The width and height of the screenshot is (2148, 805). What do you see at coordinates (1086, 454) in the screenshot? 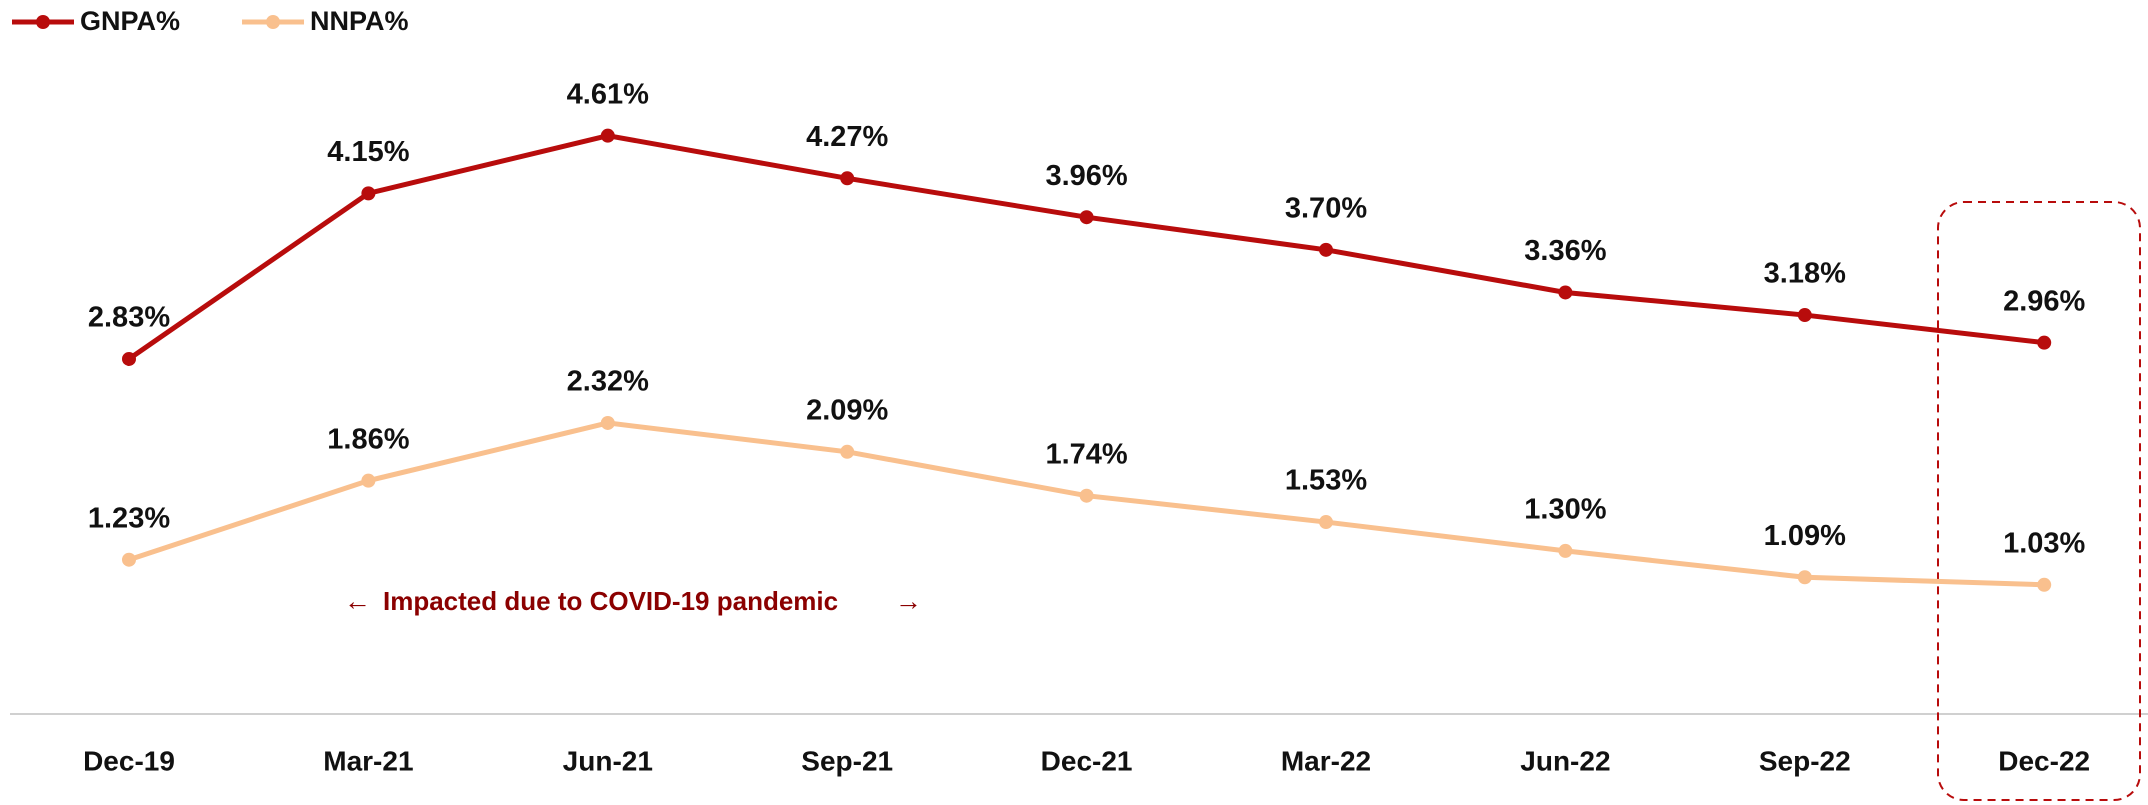
I see `data-label: 1.74%` at bounding box center [1086, 454].